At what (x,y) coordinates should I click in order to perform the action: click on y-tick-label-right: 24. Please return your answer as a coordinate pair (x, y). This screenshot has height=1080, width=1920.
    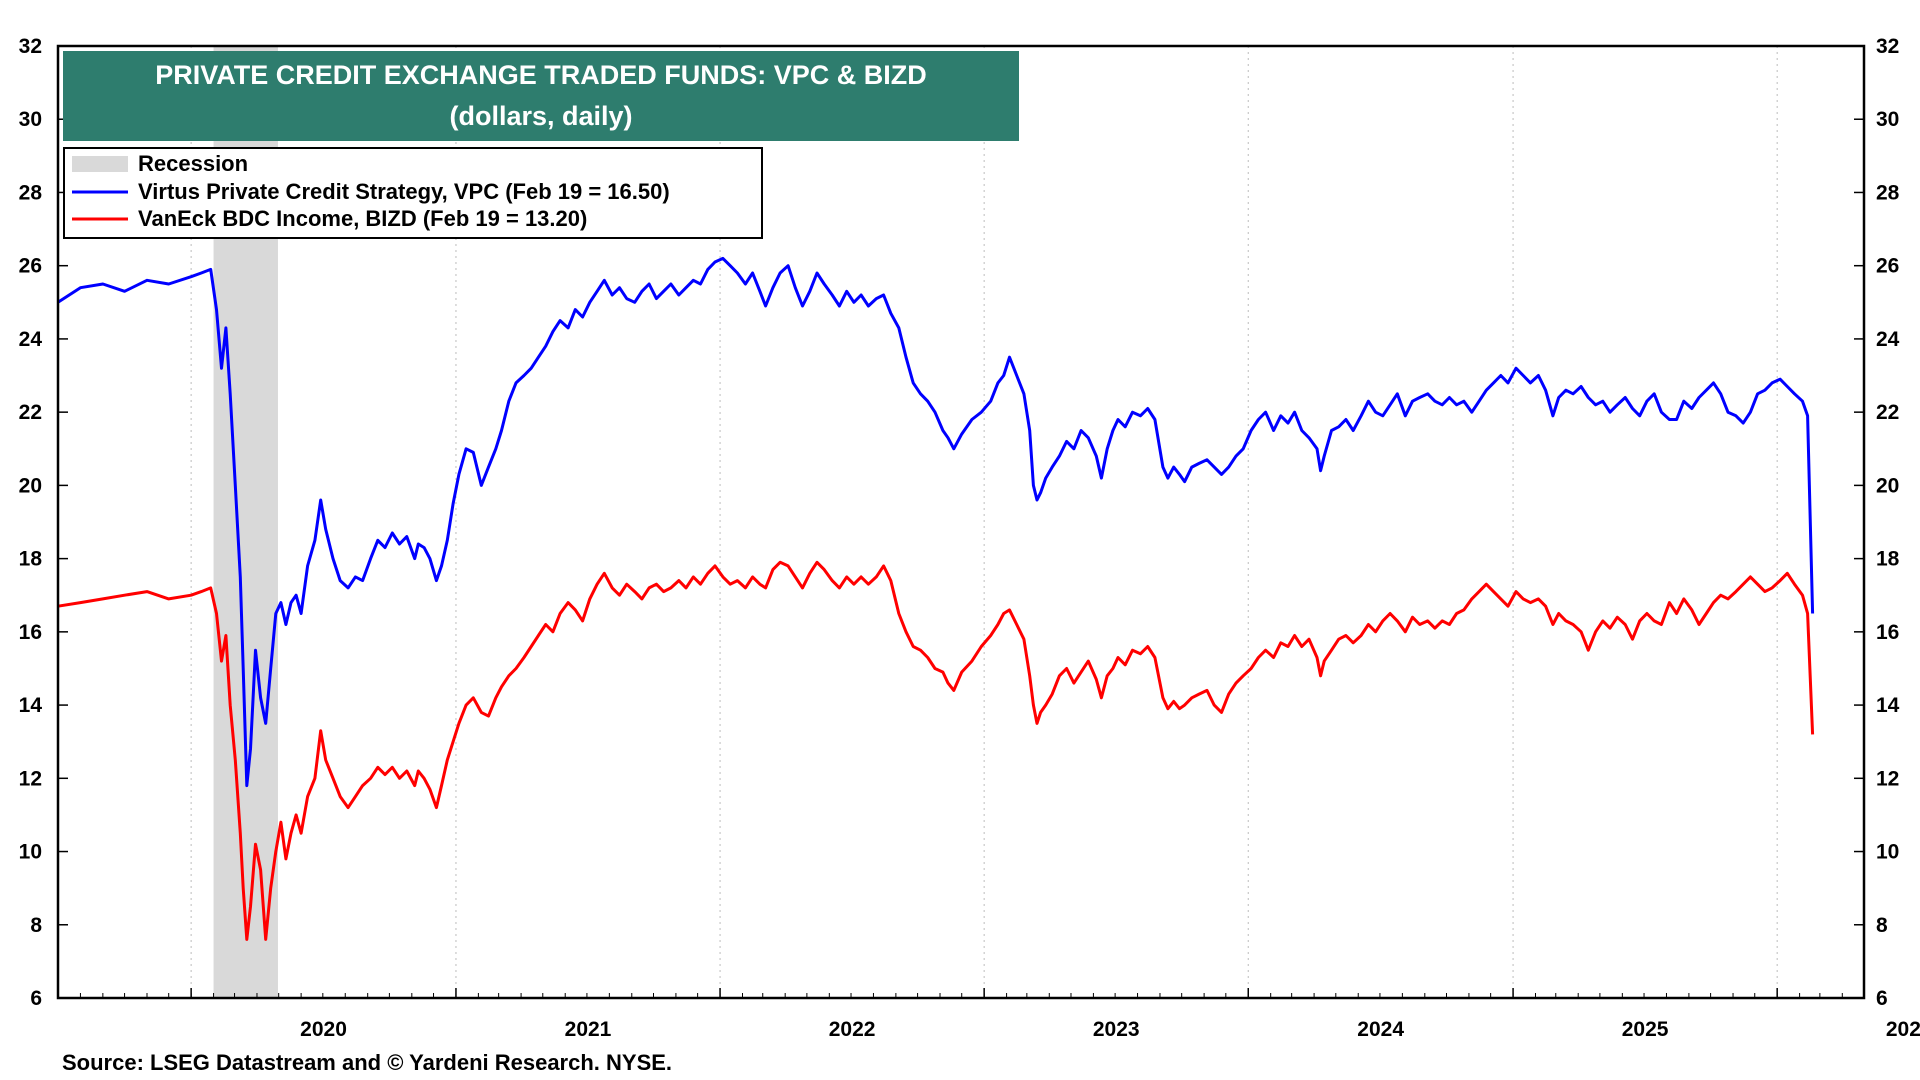
    Looking at the image, I should click on (1888, 339).